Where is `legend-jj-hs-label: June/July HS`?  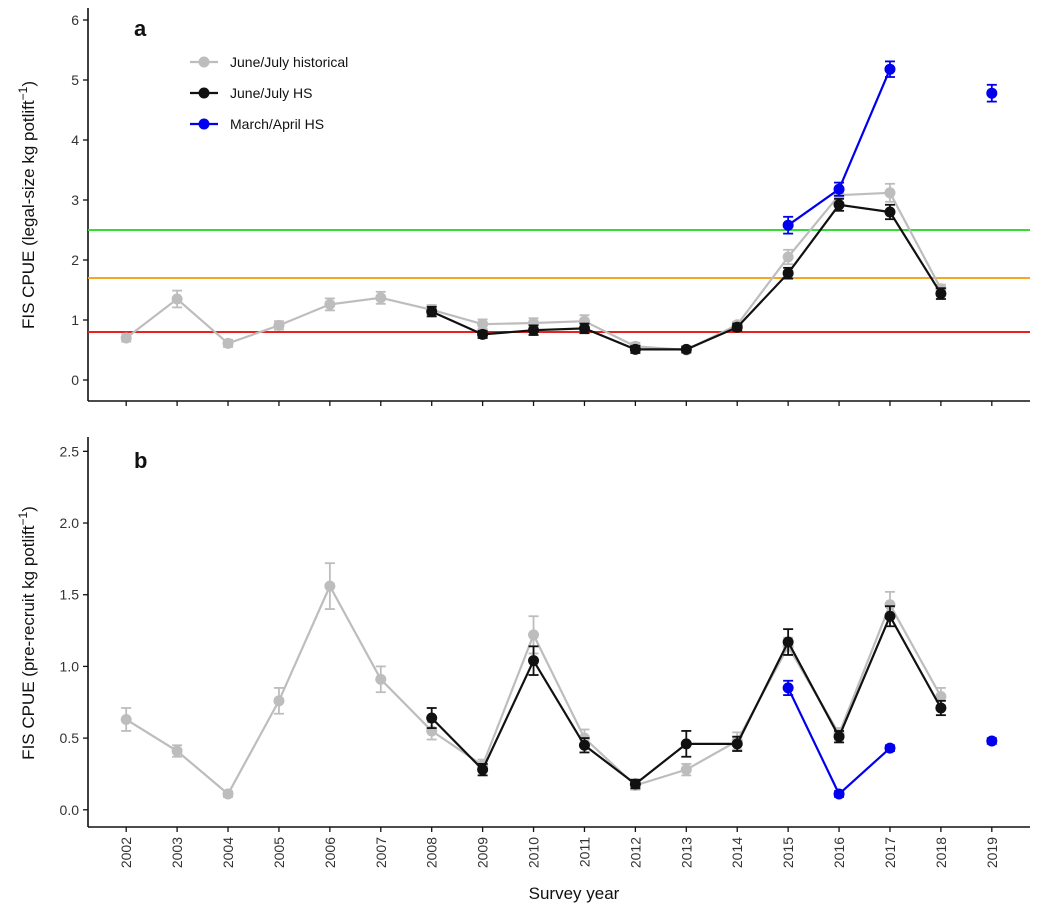
legend-jj-hs-label: June/July HS is located at coordinates (271, 93).